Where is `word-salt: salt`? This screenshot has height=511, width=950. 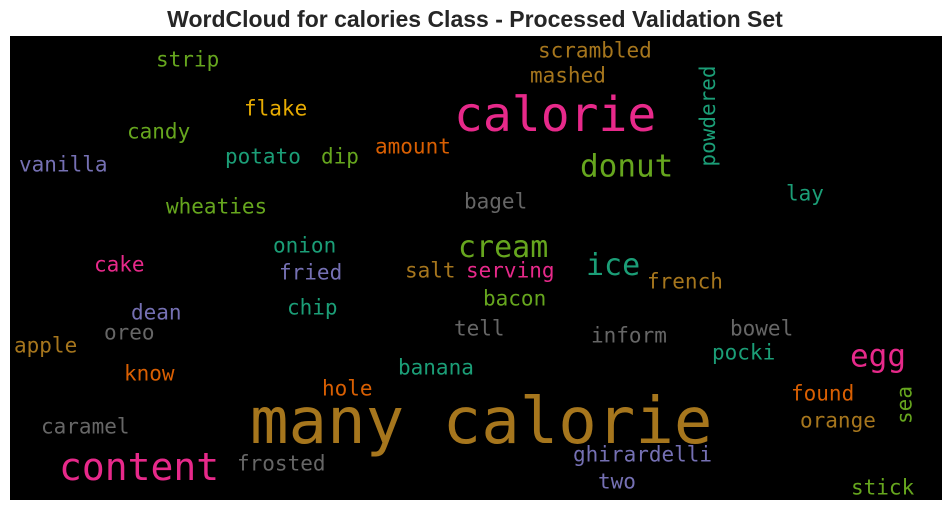 word-salt: salt is located at coordinates (430, 270).